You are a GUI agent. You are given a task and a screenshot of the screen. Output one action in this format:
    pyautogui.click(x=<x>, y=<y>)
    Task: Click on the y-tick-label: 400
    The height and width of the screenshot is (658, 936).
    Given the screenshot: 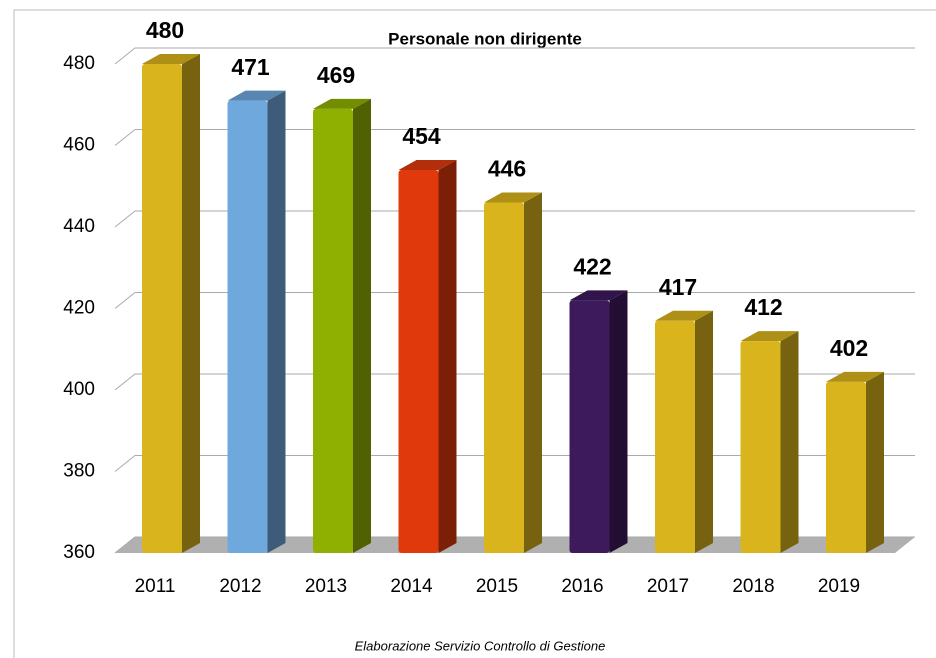 What is the action you would take?
    pyautogui.click(x=79, y=389)
    